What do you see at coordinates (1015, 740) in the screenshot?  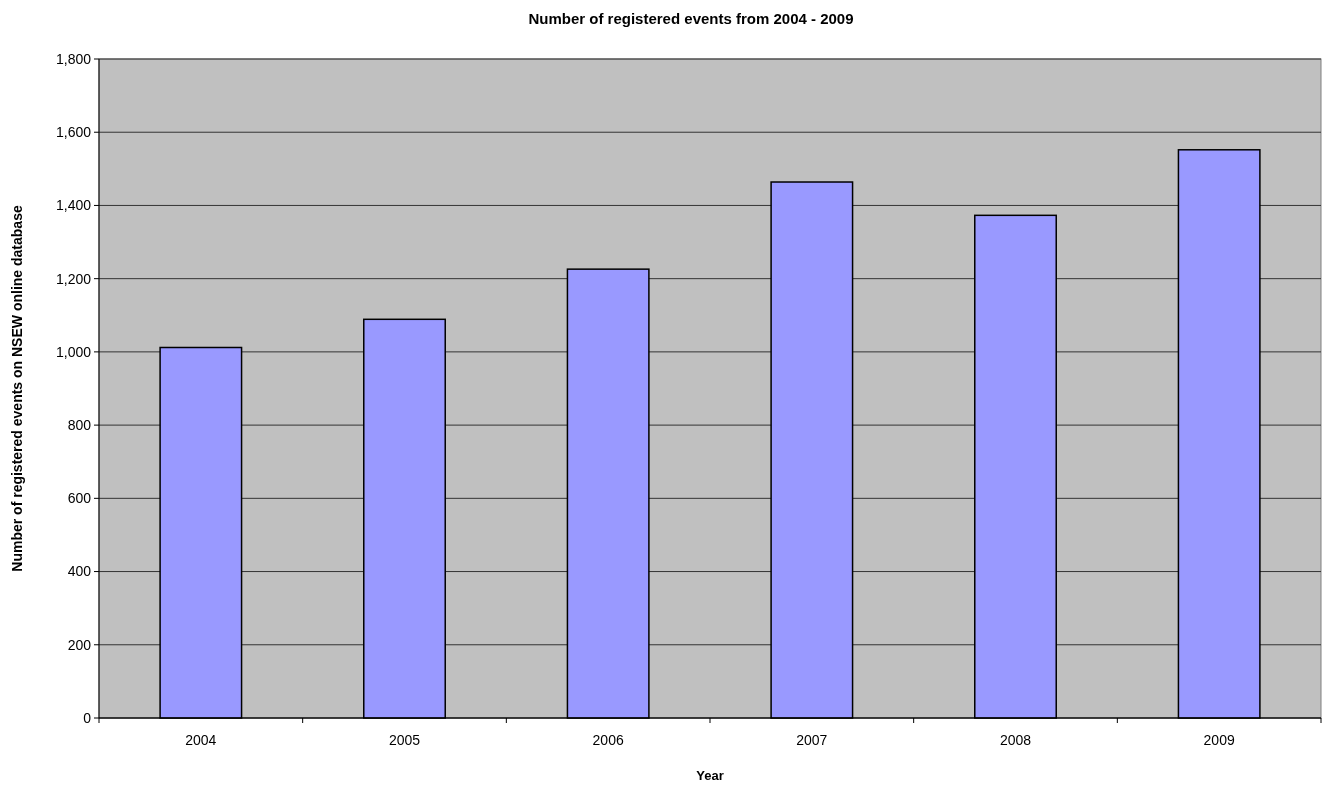 I see `x-tick-label: 2008` at bounding box center [1015, 740].